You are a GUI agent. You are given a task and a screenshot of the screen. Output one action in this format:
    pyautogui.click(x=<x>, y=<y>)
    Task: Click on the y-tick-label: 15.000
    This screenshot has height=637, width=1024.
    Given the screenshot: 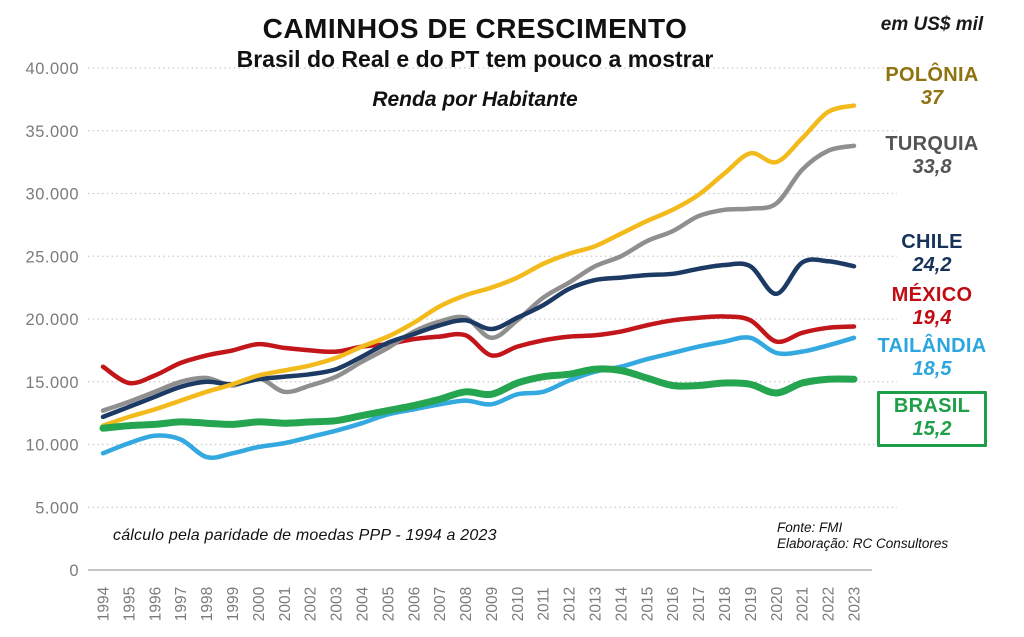 What is the action you would take?
    pyautogui.click(x=52, y=383)
    